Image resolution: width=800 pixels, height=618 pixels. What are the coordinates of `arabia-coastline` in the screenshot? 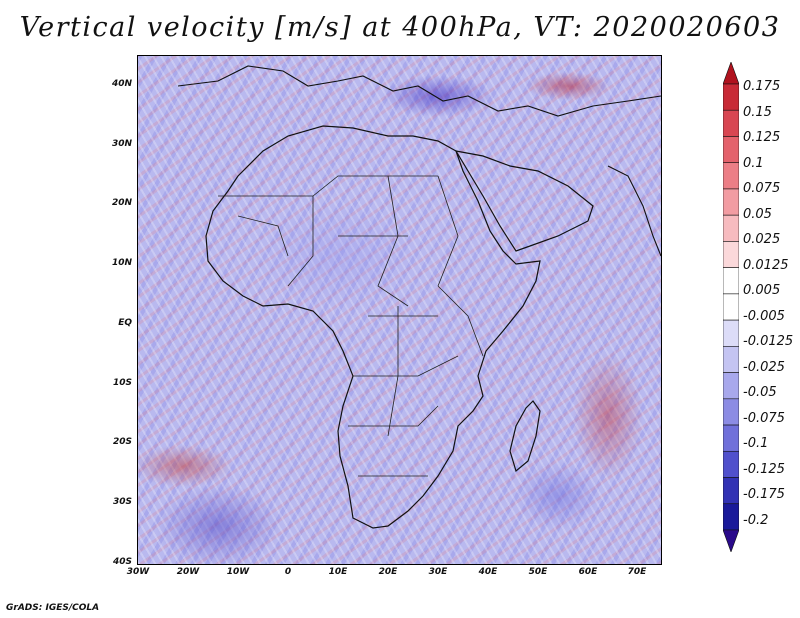 It's located at (524, 201).